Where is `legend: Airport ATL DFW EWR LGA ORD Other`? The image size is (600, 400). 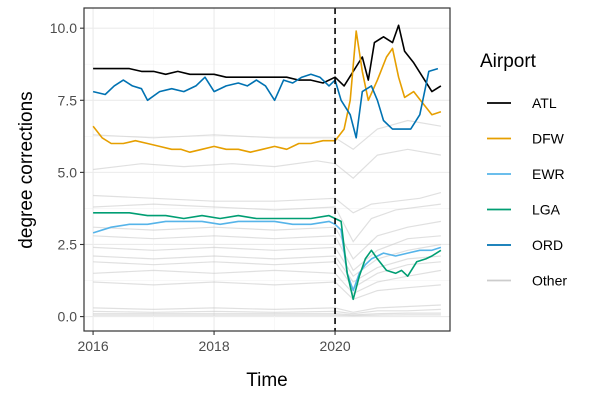
legend: Airport ATL DFW EWR LGA ORD Other is located at coordinates (523, 170).